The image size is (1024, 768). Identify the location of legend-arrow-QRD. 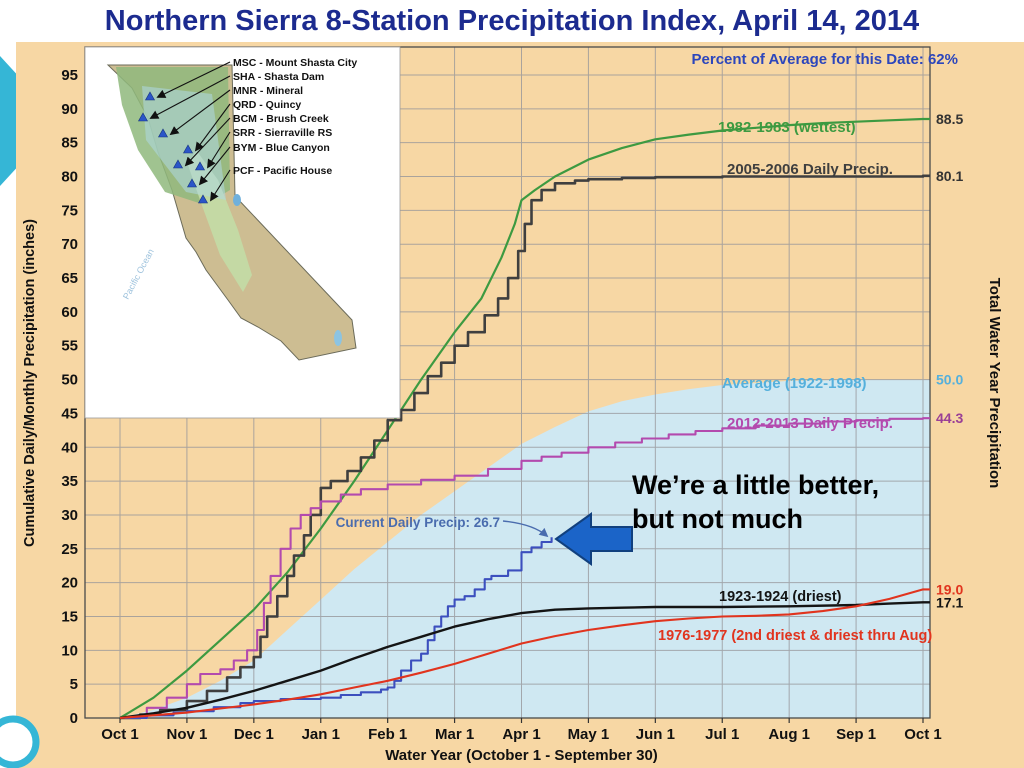
(212, 127).